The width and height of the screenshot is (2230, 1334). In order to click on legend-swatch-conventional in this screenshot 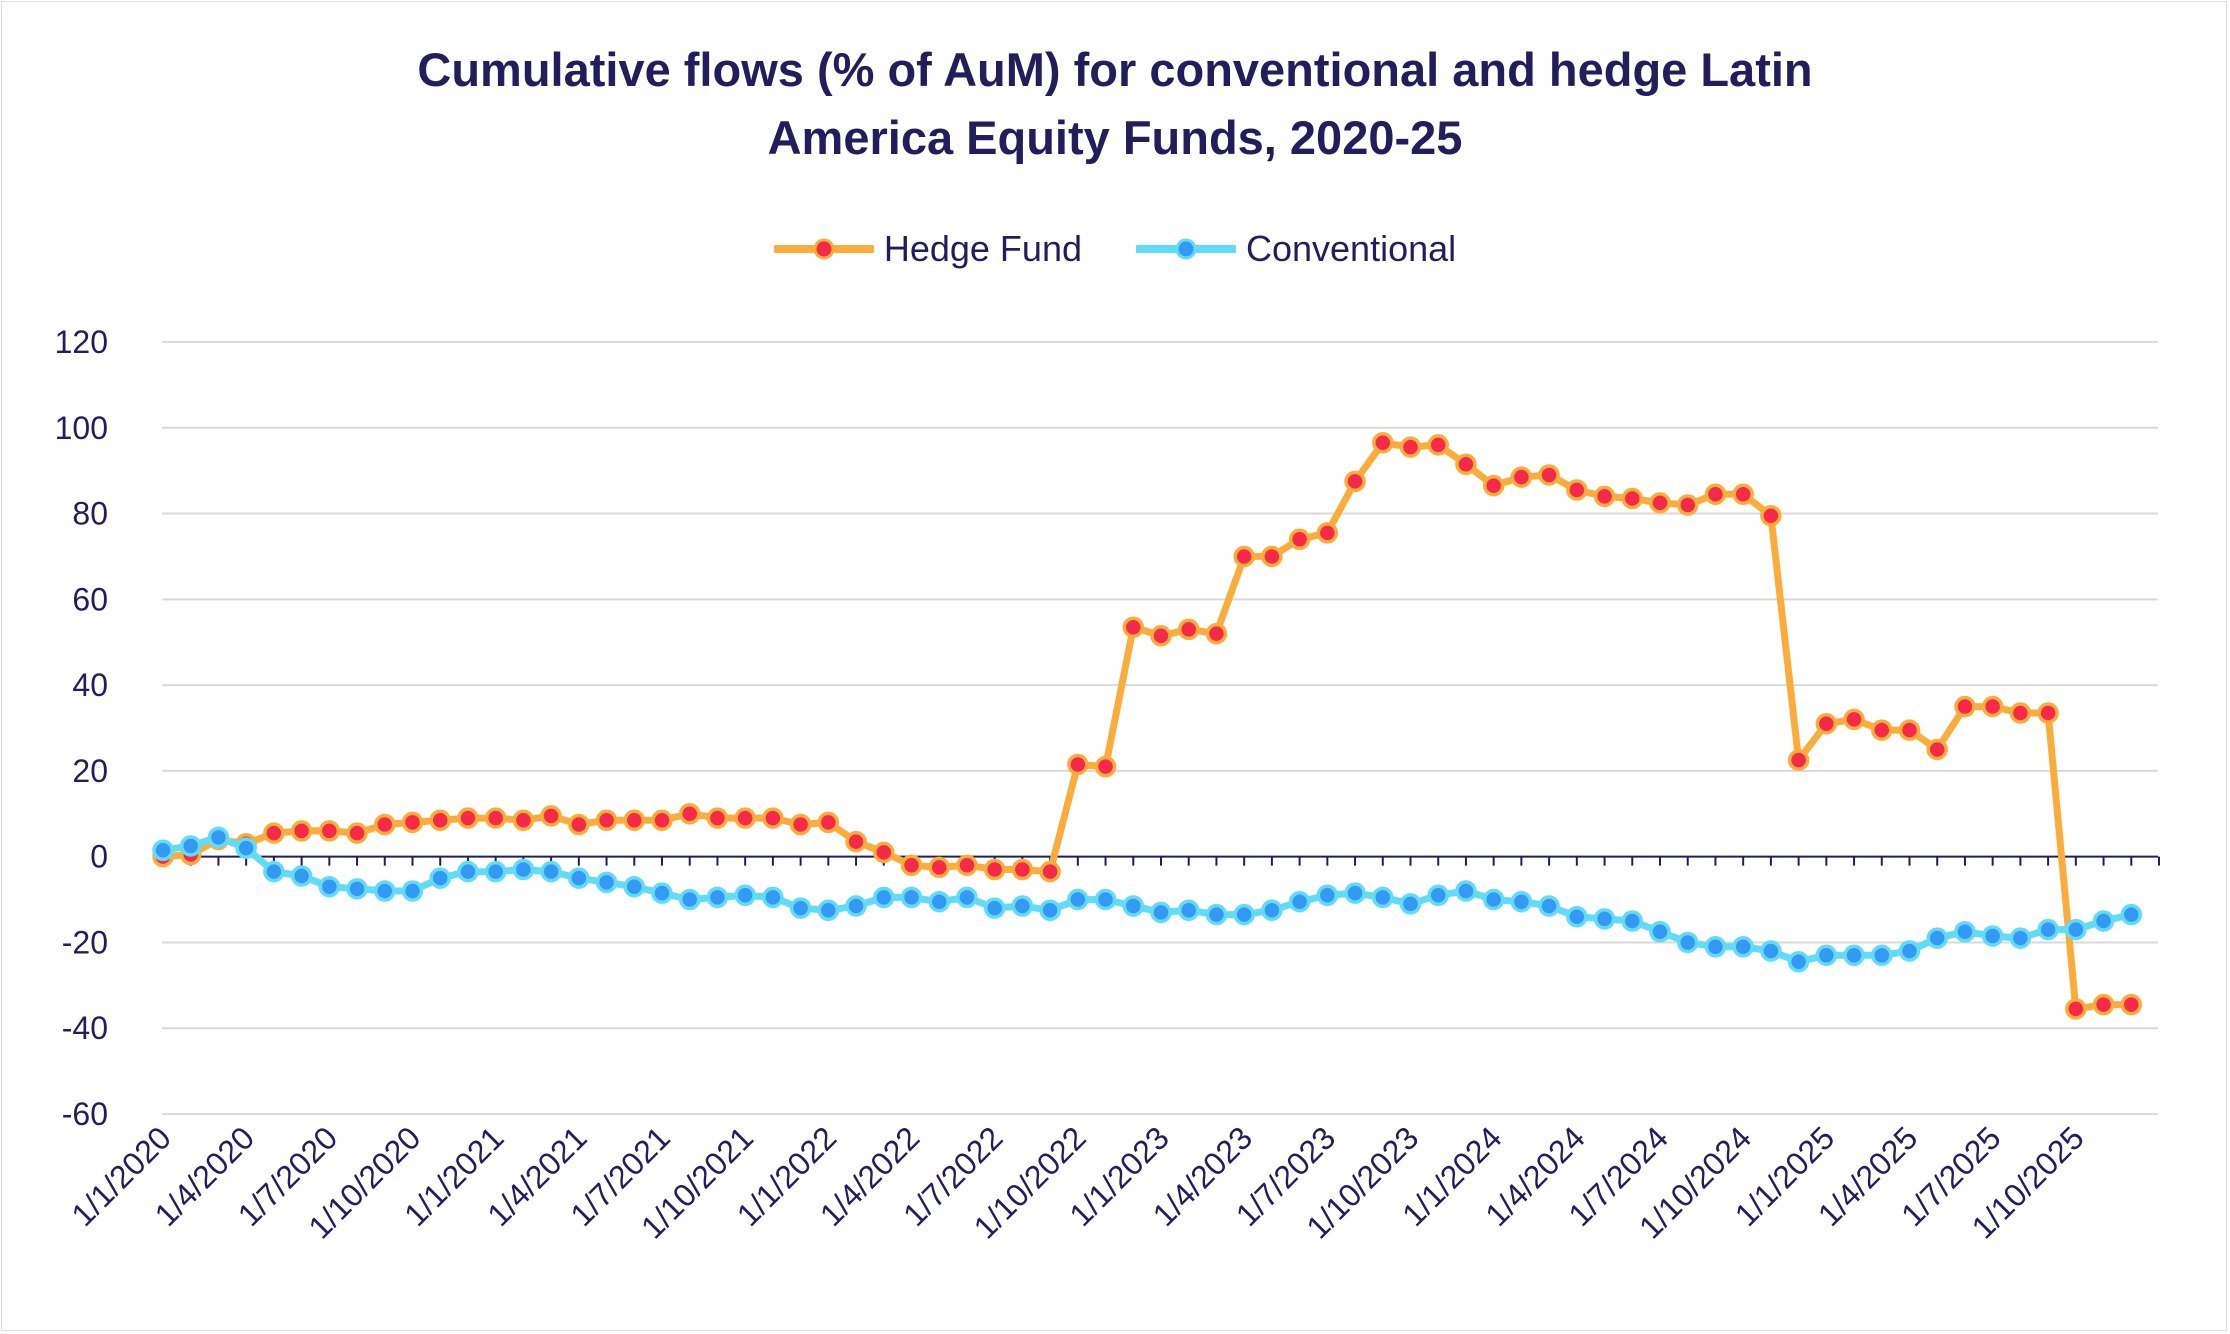, I will do `click(1185, 249)`.